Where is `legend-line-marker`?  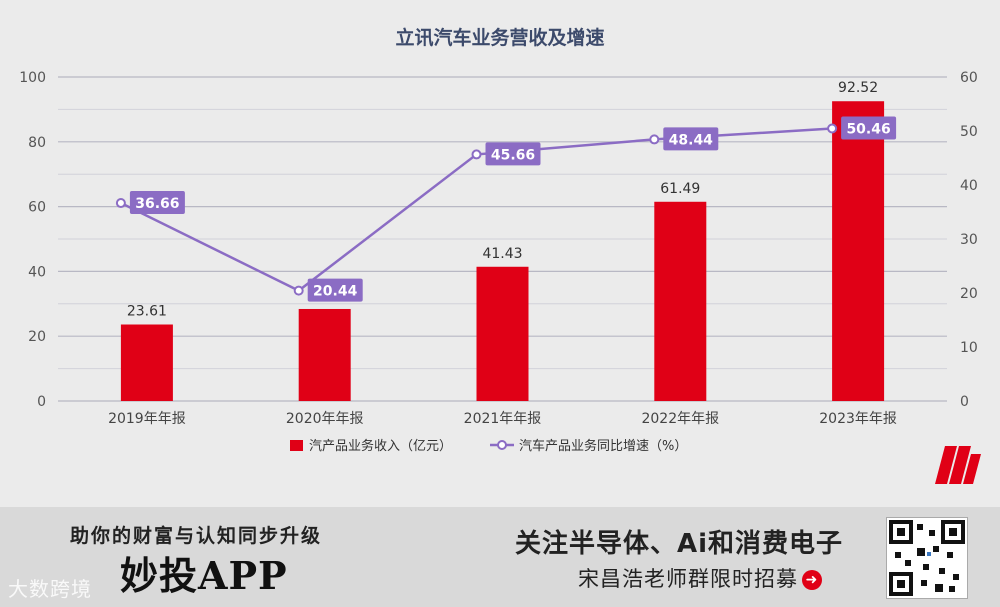
legend-line-marker is located at coordinates (502, 445).